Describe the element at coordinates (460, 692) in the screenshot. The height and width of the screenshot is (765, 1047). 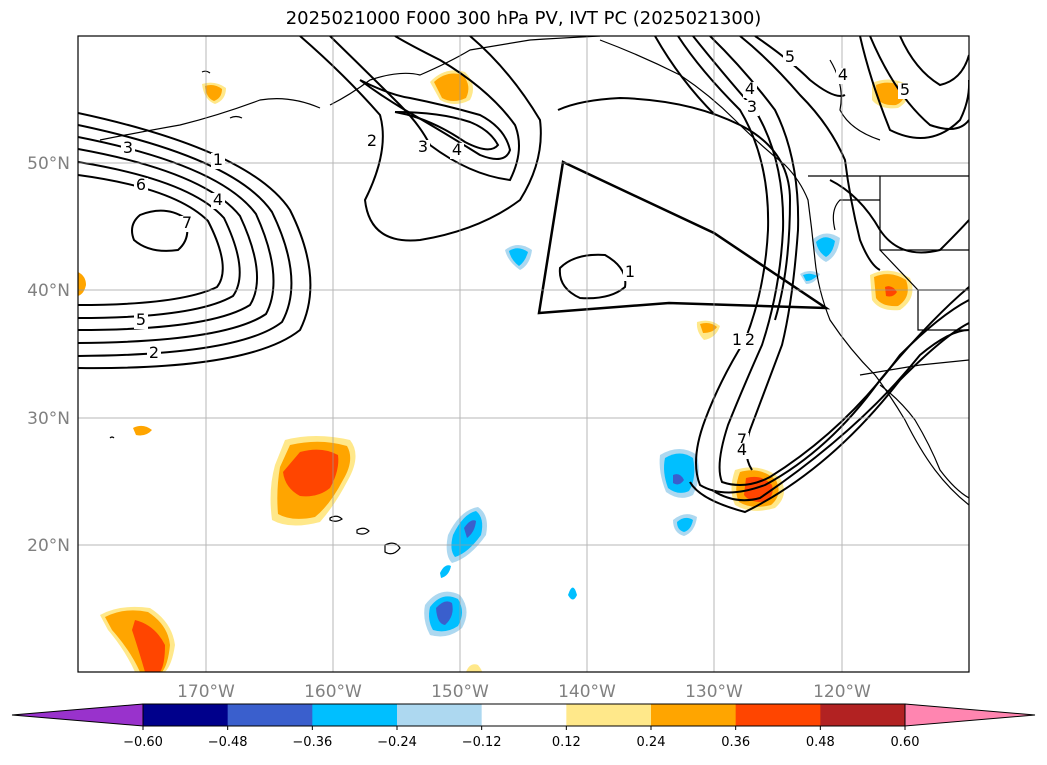
I see `lon-label: 150°W` at that location.